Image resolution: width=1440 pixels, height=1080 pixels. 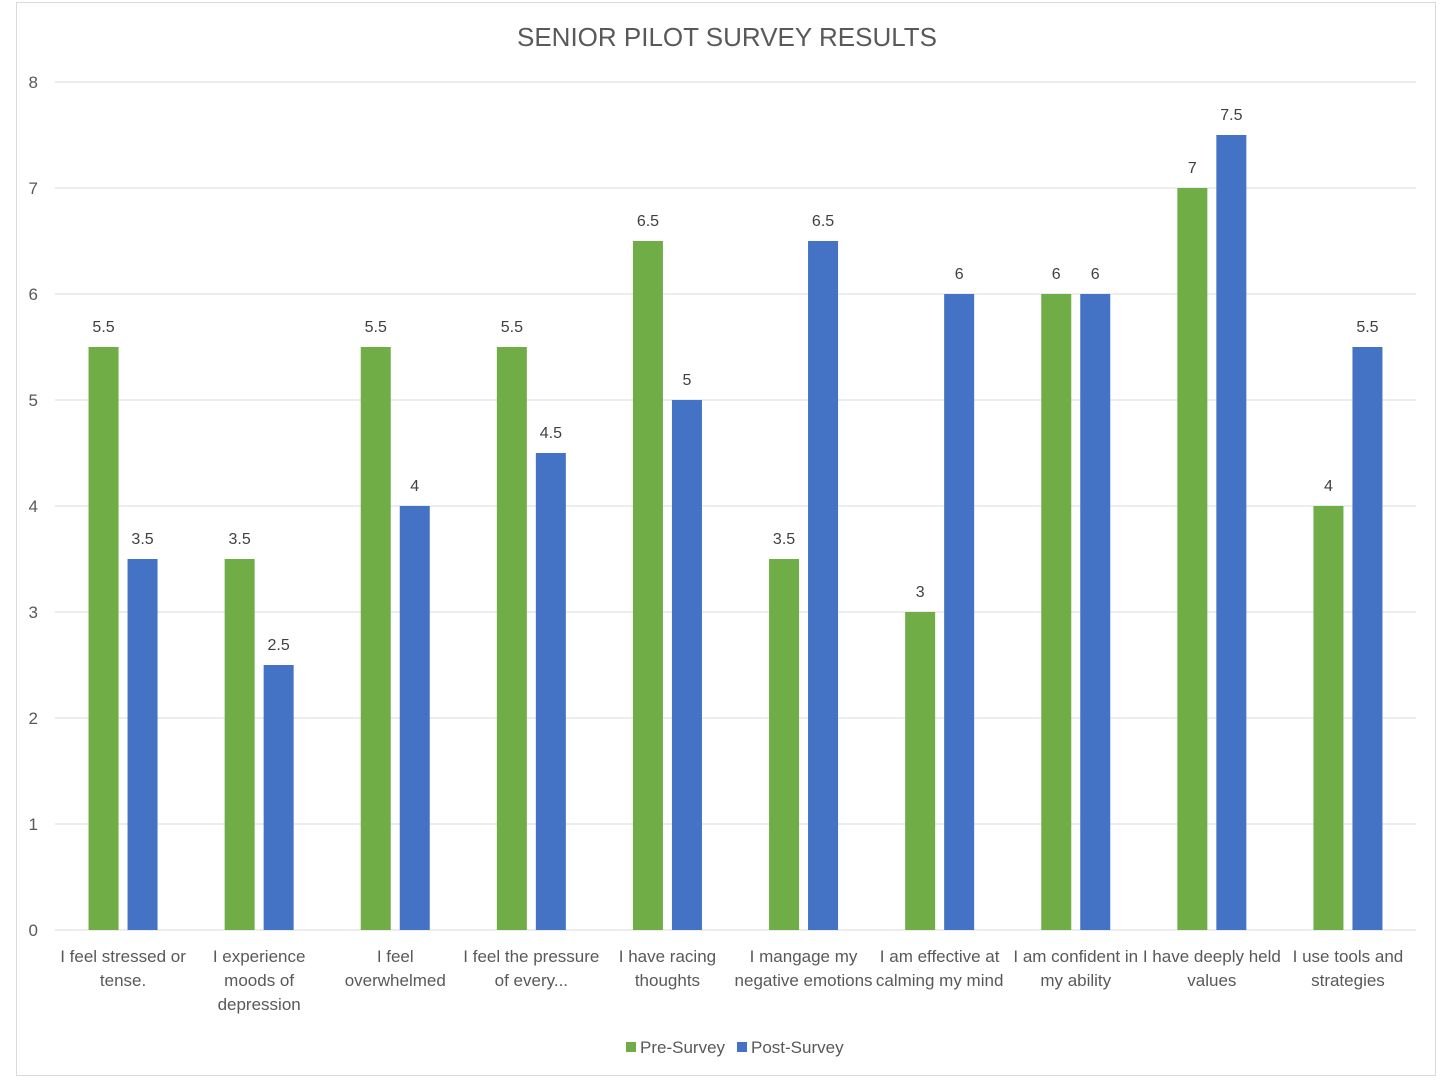 What do you see at coordinates (823, 221) in the screenshot?
I see `post-survey-data-label: 6.5` at bounding box center [823, 221].